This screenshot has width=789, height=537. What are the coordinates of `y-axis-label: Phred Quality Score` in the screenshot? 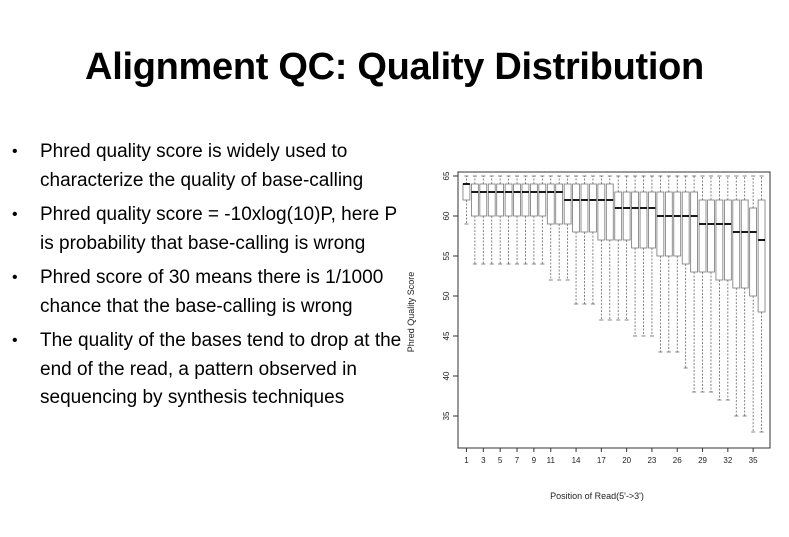 It's located at (411, 312).